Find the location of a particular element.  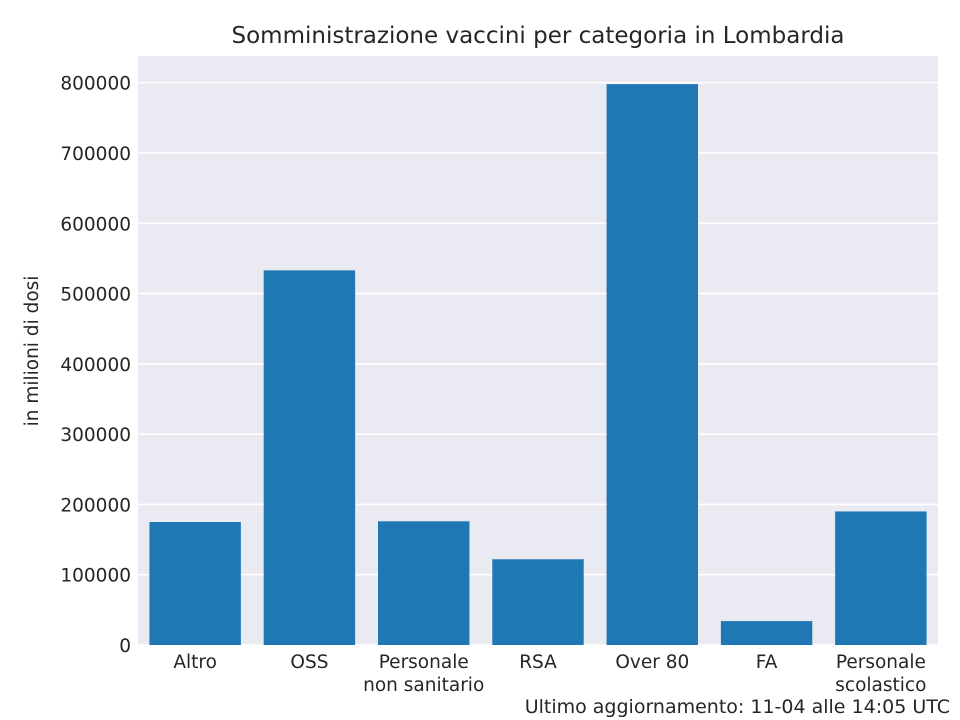

y-tick-label: 200000 is located at coordinates (95, 505).